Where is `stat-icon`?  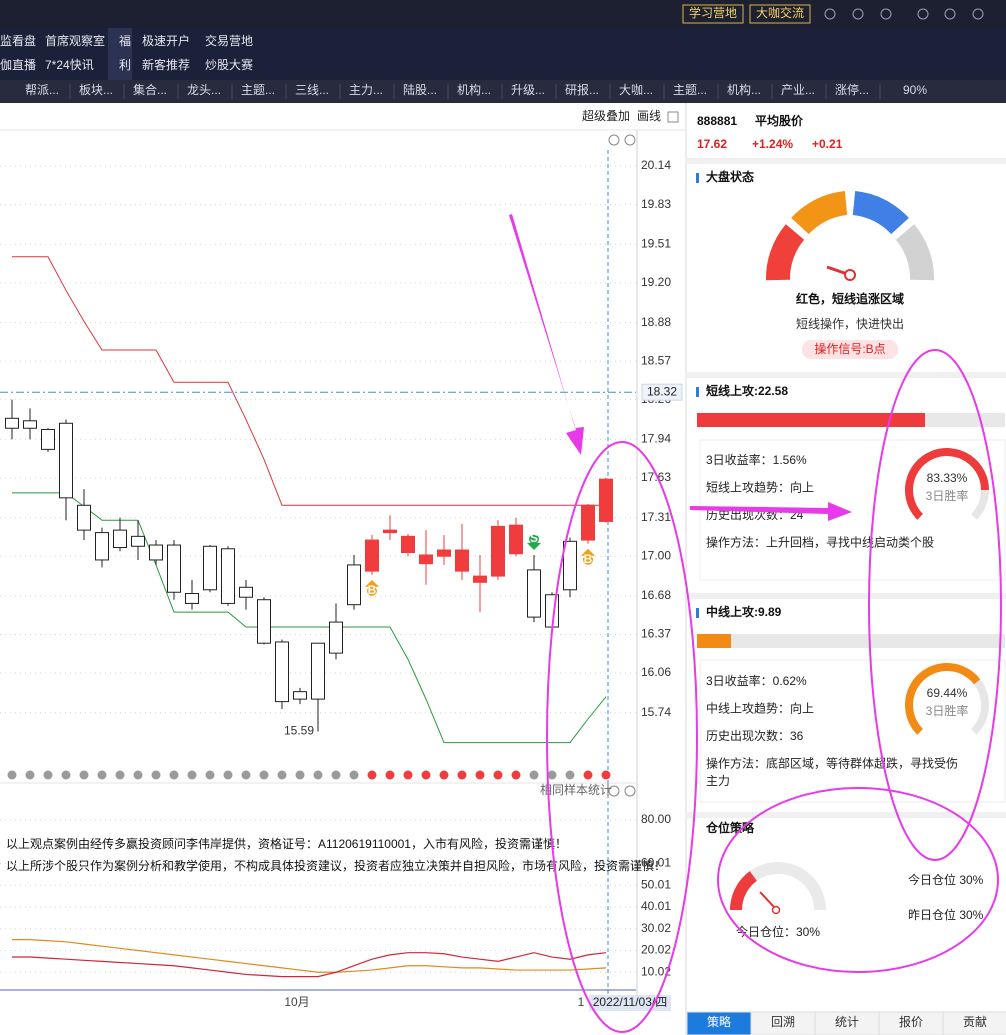
stat-icon is located at coordinates (614, 791).